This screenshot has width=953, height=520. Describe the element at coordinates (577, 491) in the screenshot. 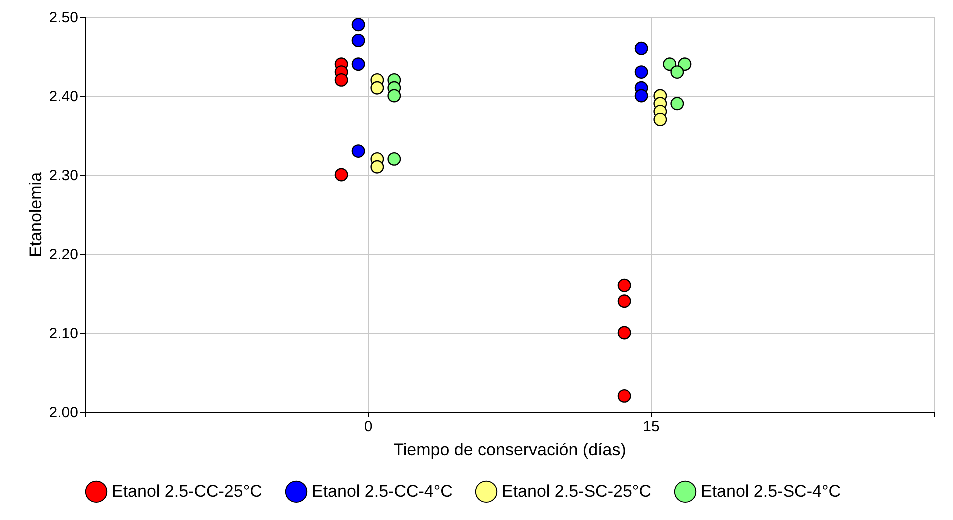

I see `legend-label: Etanol 2.5-SC-25°C` at that location.